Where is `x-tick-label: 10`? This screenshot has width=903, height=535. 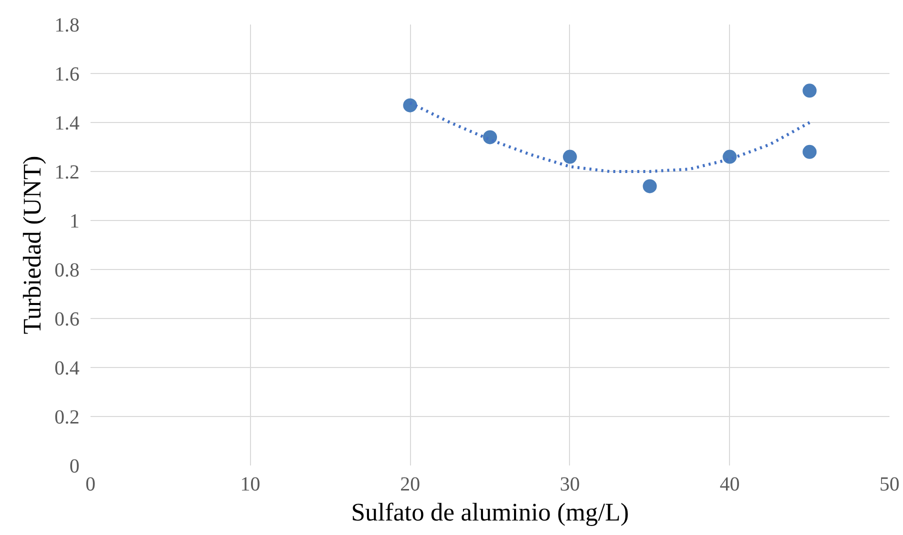 x-tick-label: 10 is located at coordinates (250, 485).